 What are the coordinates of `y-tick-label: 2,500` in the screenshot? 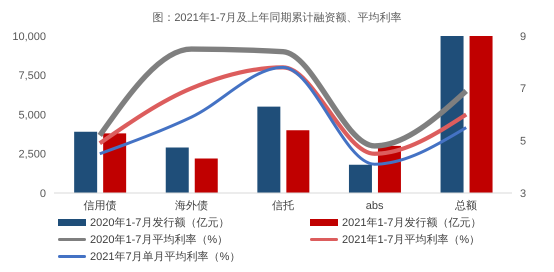 It's located at (32, 154).